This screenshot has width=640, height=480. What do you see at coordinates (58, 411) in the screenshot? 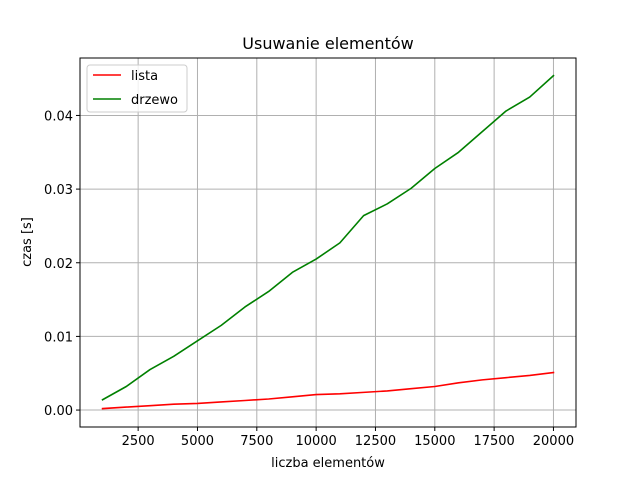
I see `y-tick-label: 0.00` at bounding box center [58, 411].